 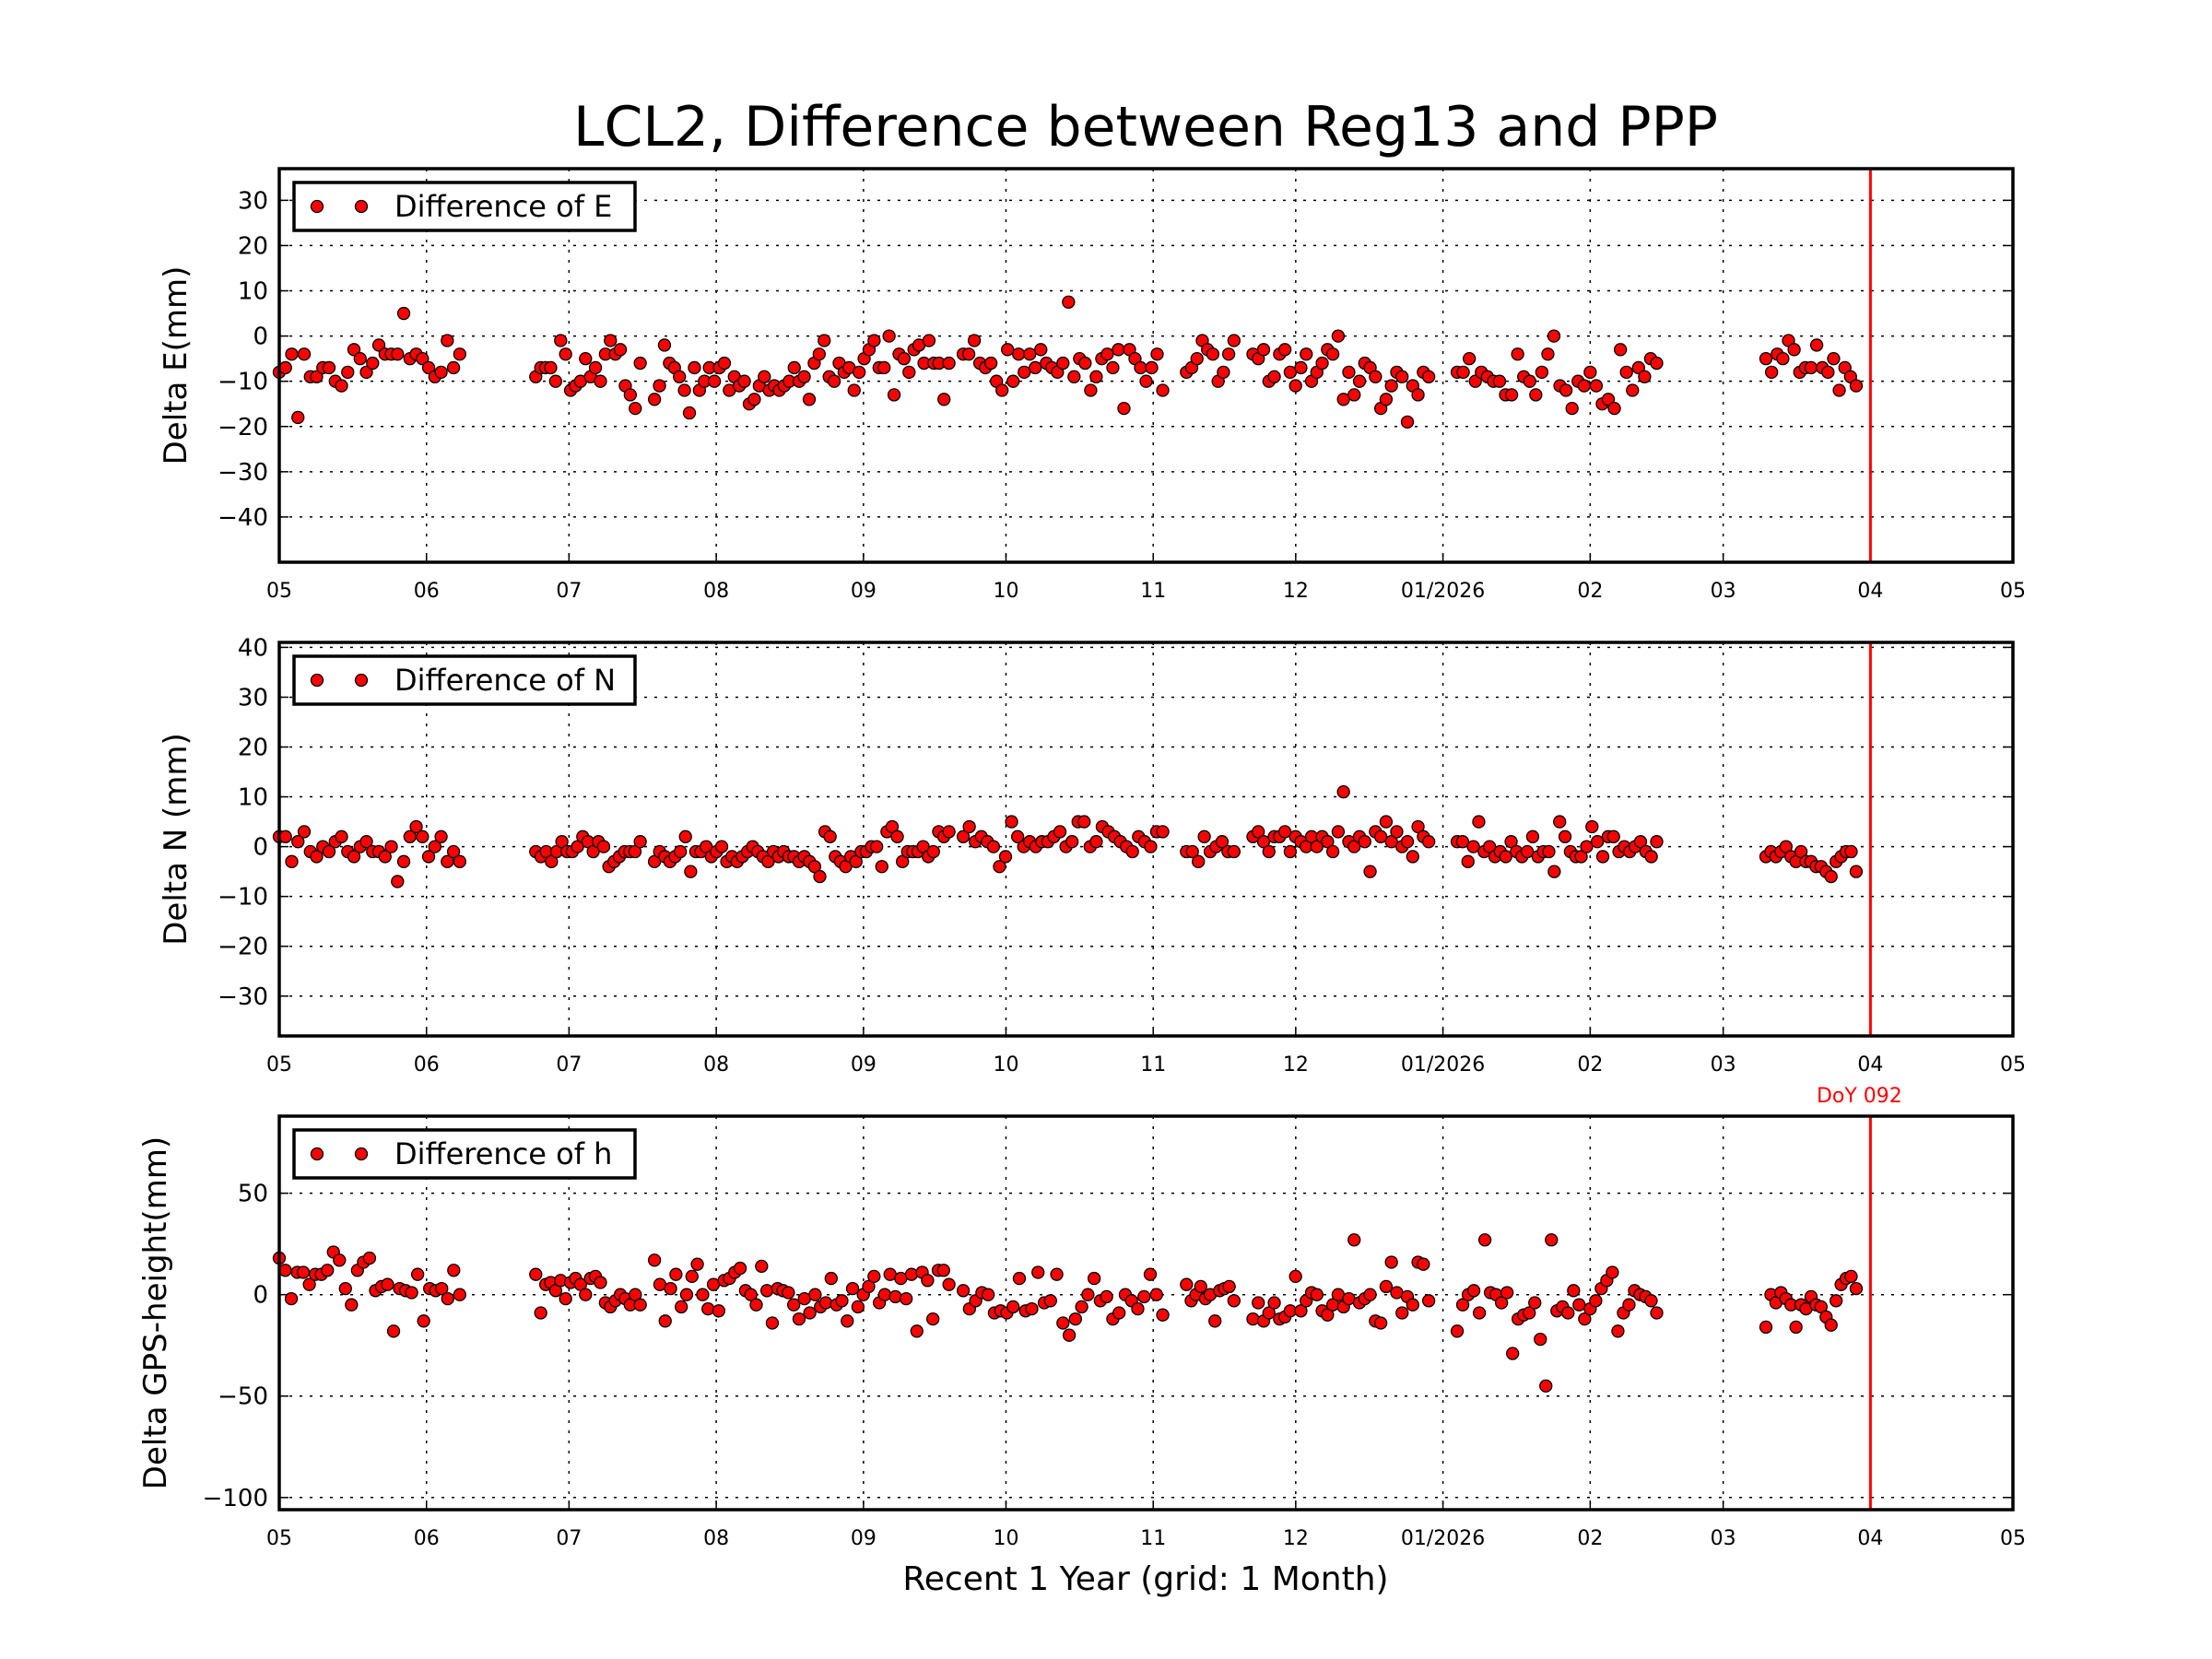 What do you see at coordinates (253, 246) in the screenshot?
I see `y-tick-label: 20` at bounding box center [253, 246].